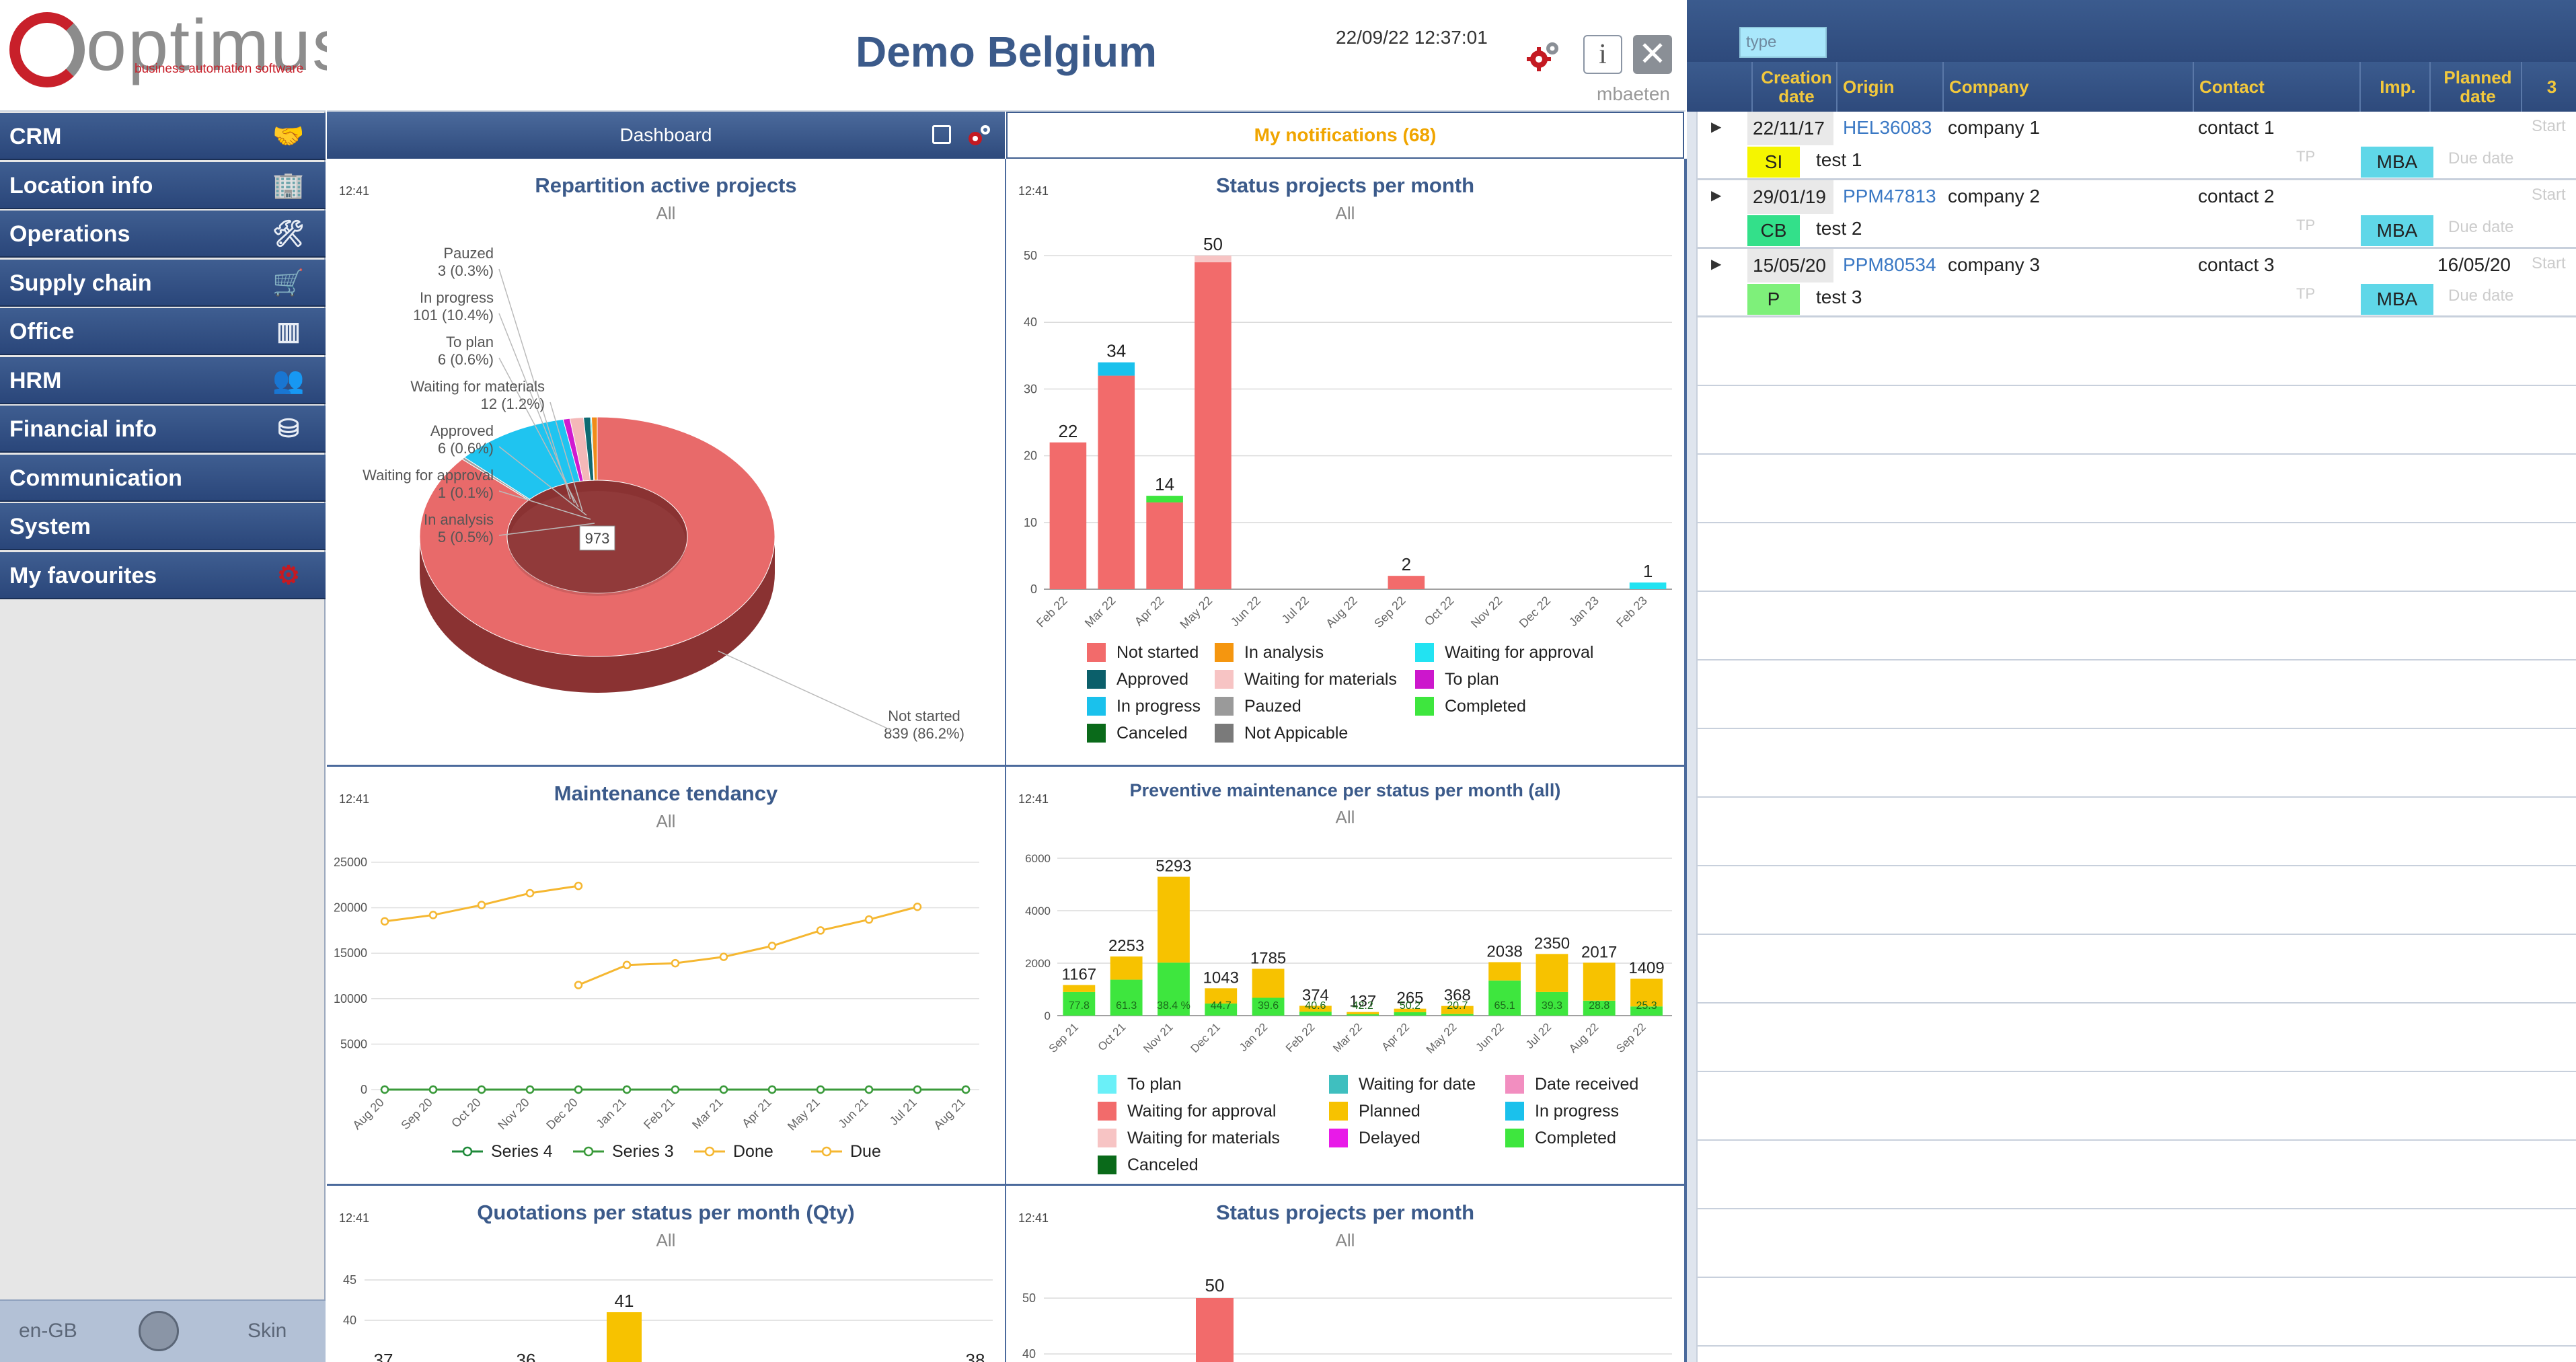  Describe the element at coordinates (1410, 1006) in the screenshot. I see `bar-inner-label: 50.2` at that location.